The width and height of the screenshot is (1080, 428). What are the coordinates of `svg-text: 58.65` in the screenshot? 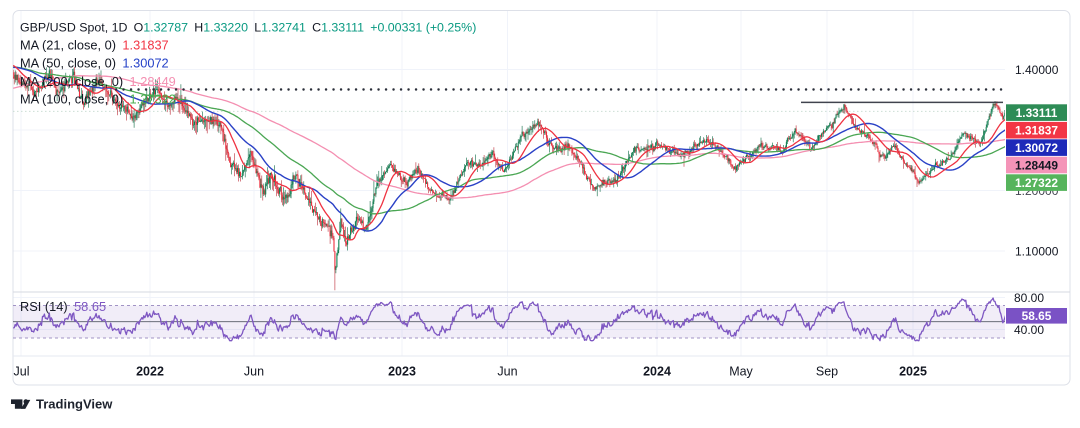 It's located at (1037, 316).